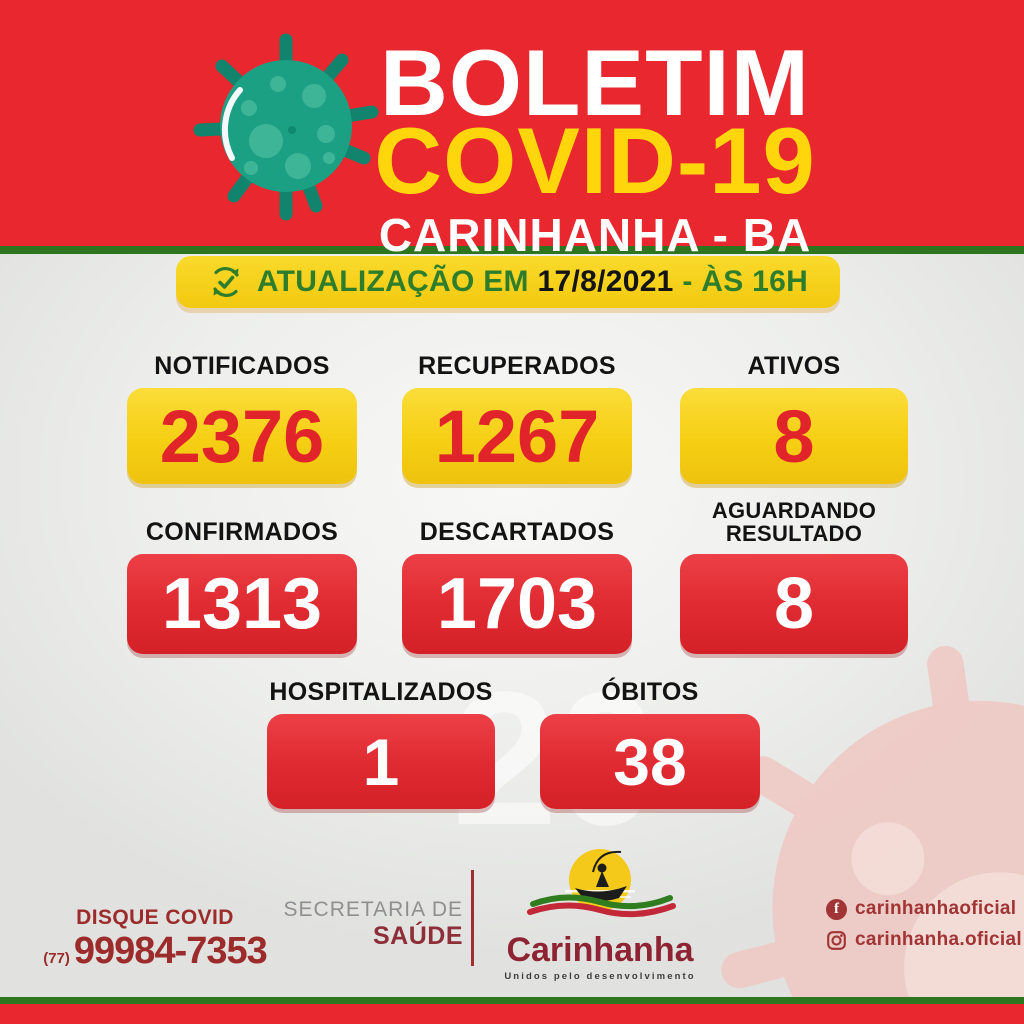 The width and height of the screenshot is (1024, 1024). What do you see at coordinates (242, 604) in the screenshot?
I see `stat-value: 1313` at bounding box center [242, 604].